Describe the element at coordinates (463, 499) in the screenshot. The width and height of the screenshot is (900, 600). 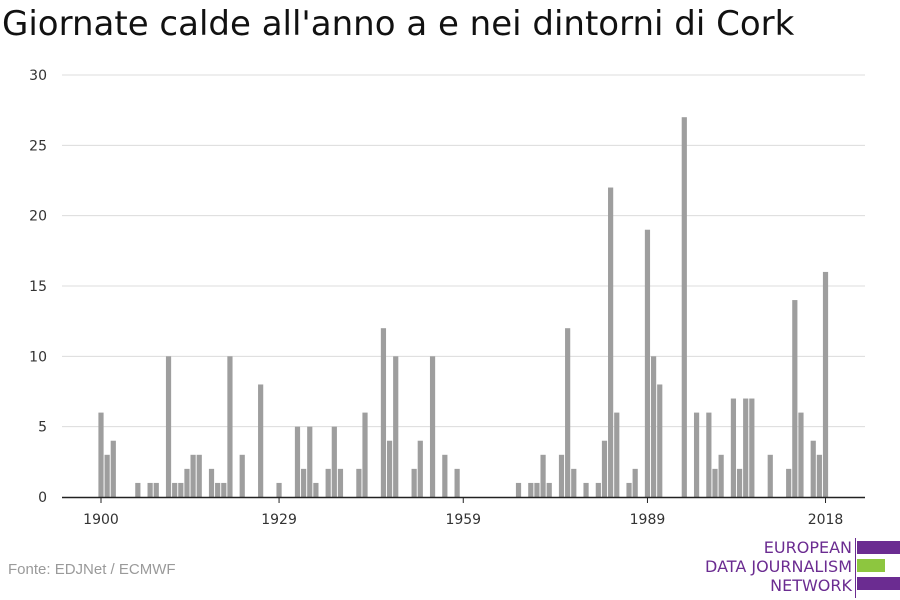
I see `x-axis` at that location.